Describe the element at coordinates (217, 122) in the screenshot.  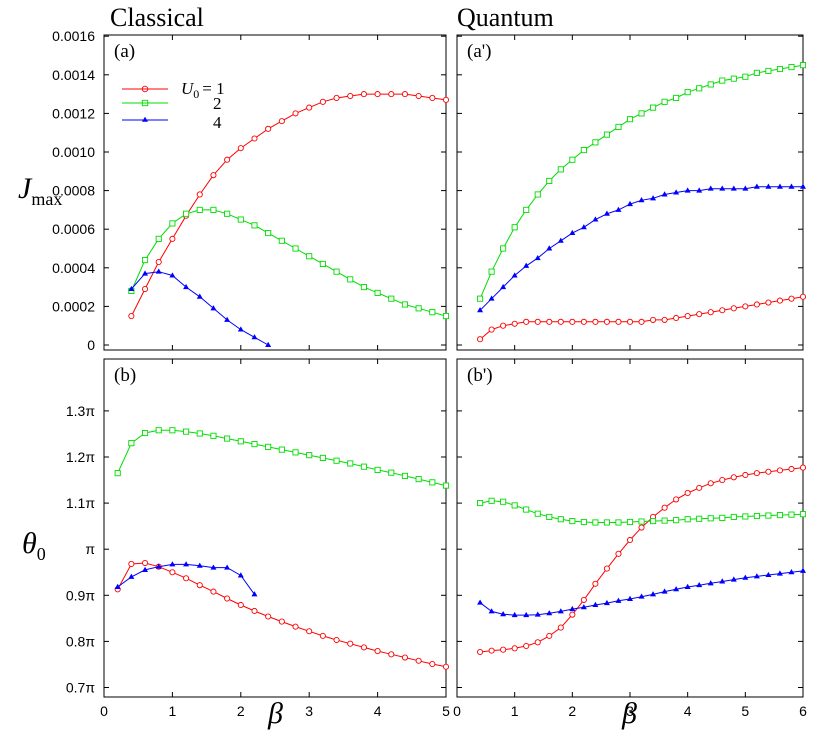
I see `legend-label-u4: 4` at that location.